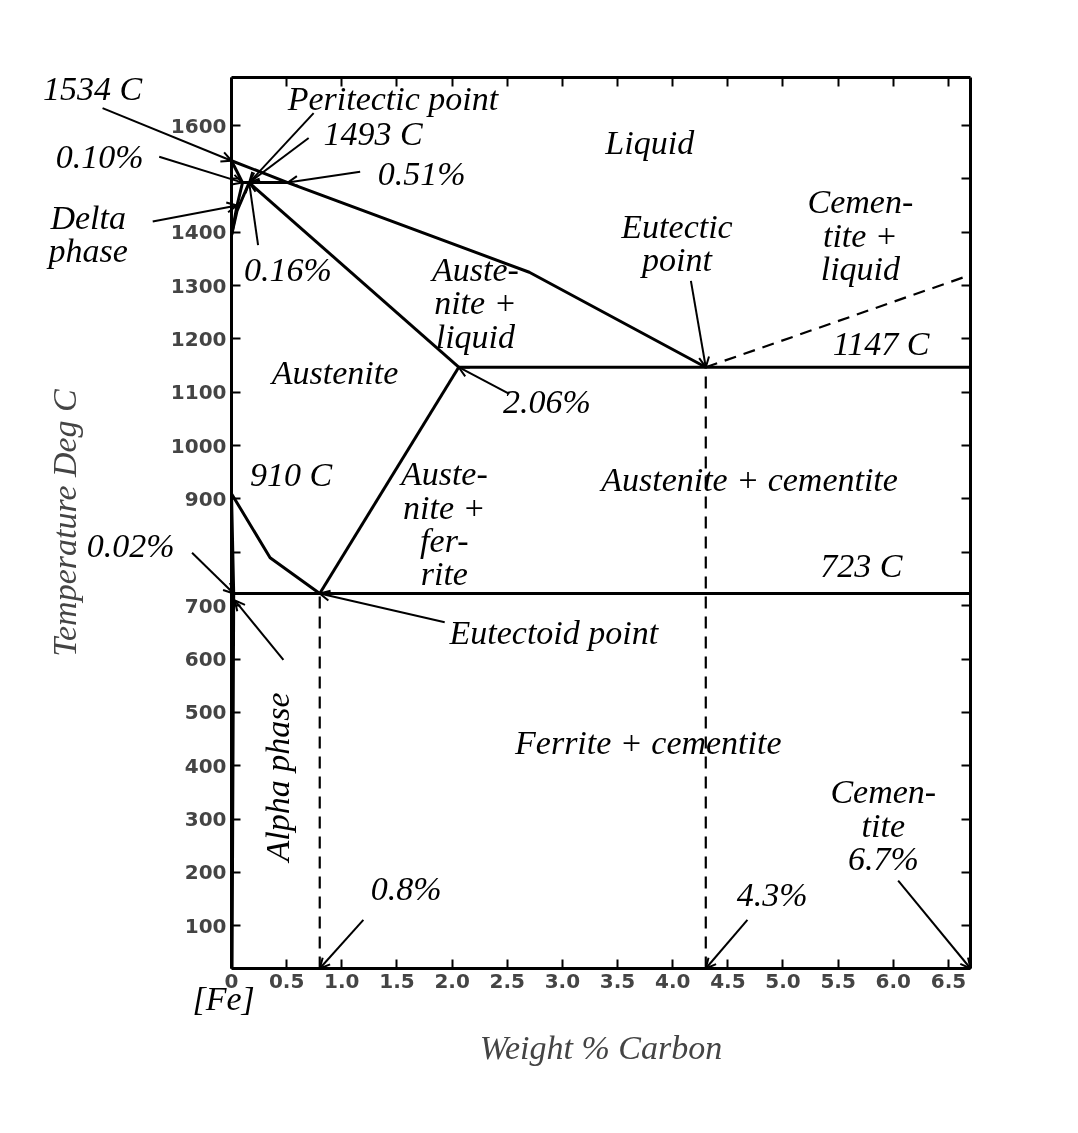 This screenshot has width=1078, height=1133. What do you see at coordinates (507, 980) in the screenshot?
I see `x-tick-label: 2.5` at bounding box center [507, 980].